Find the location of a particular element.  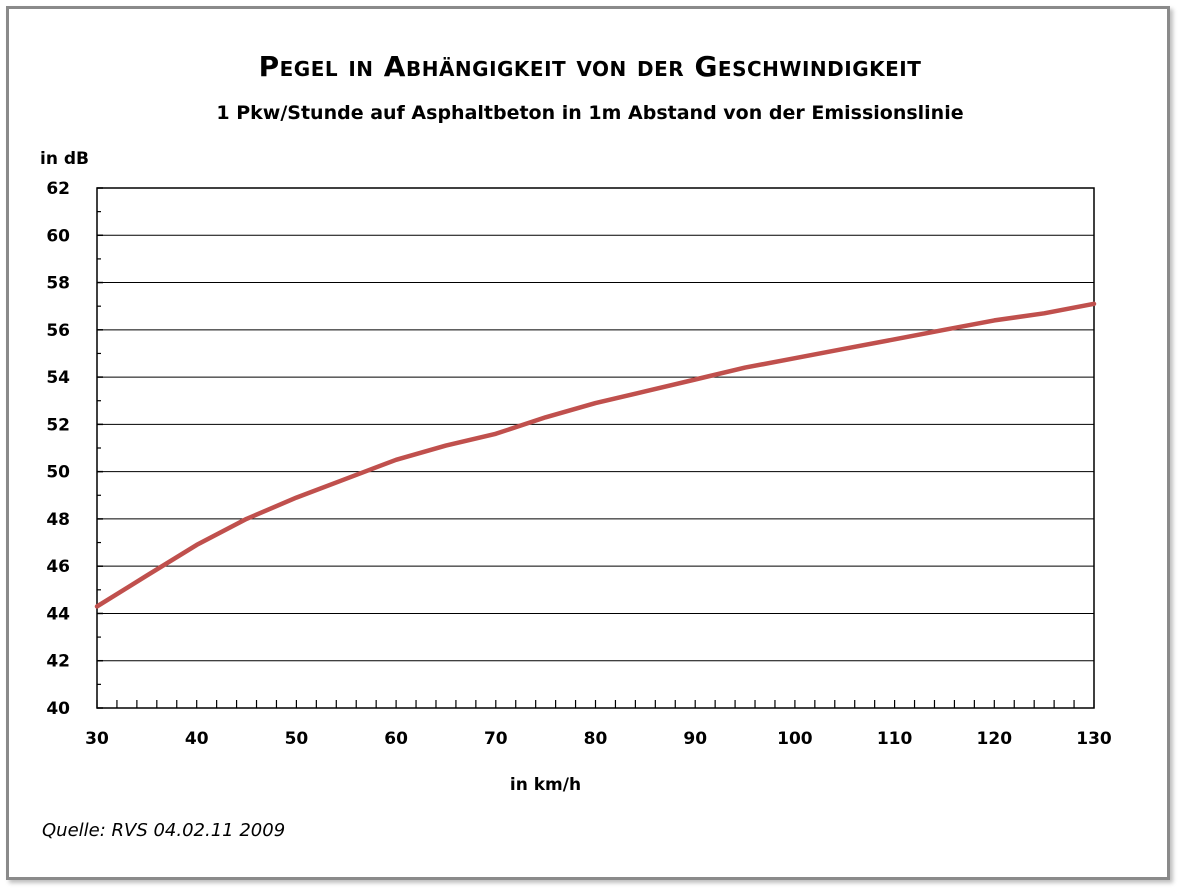

y-tick-label: 42 is located at coordinates (58, 662).